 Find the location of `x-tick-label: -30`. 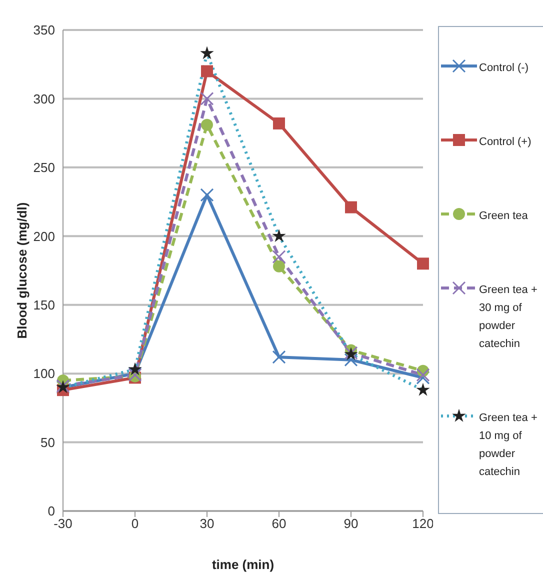

x-tick-label: -30 is located at coordinates (63, 524).